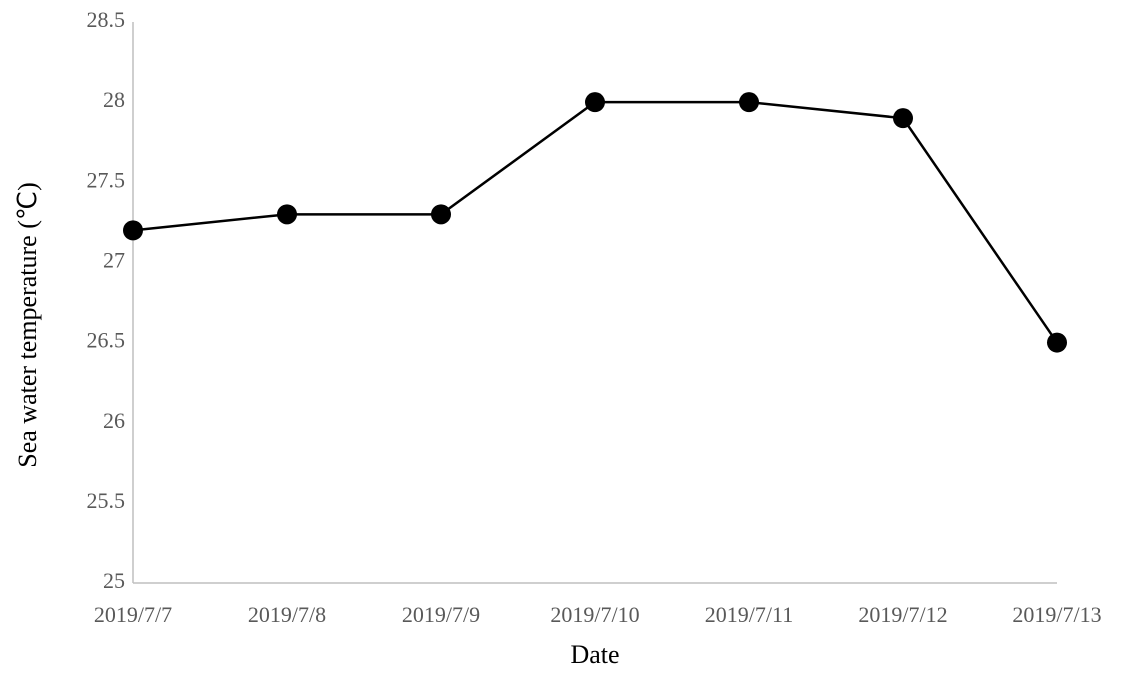 The height and width of the screenshot is (675, 1122). I want to click on x-tick-label: 2019/7/12, so click(902, 614).